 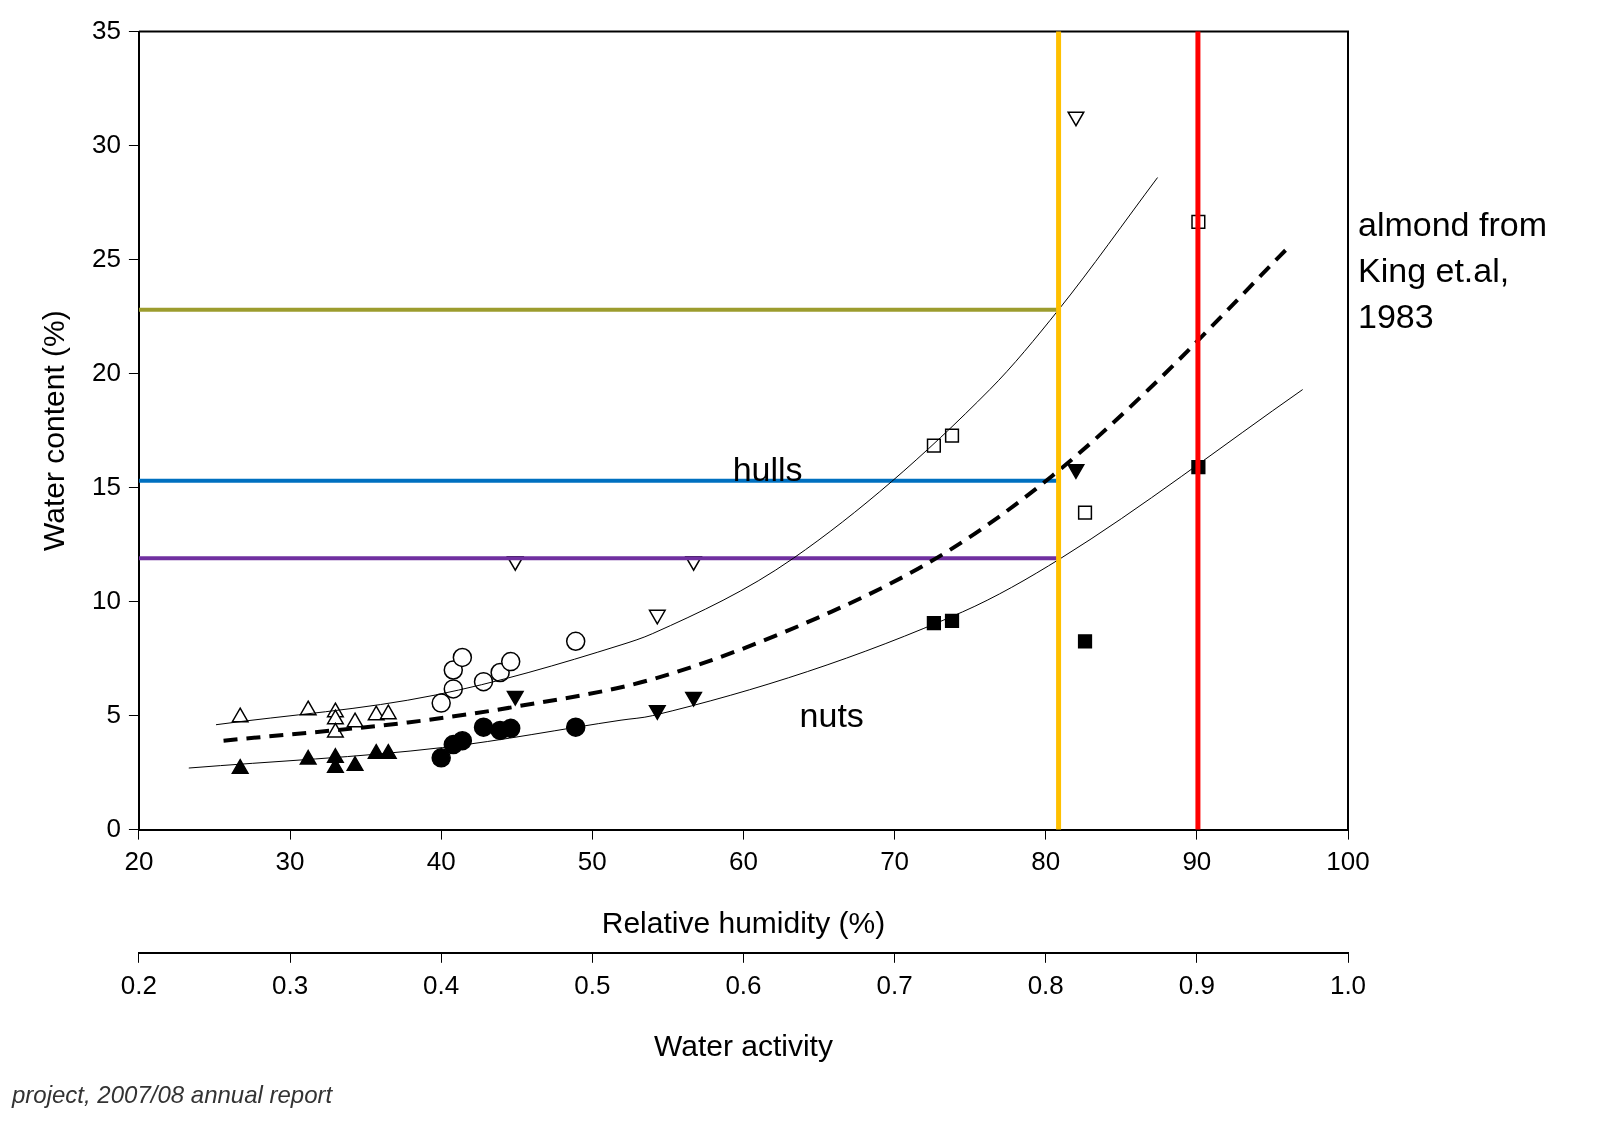 I want to click on x2-tick-label: 0.7, so click(x=894, y=984).